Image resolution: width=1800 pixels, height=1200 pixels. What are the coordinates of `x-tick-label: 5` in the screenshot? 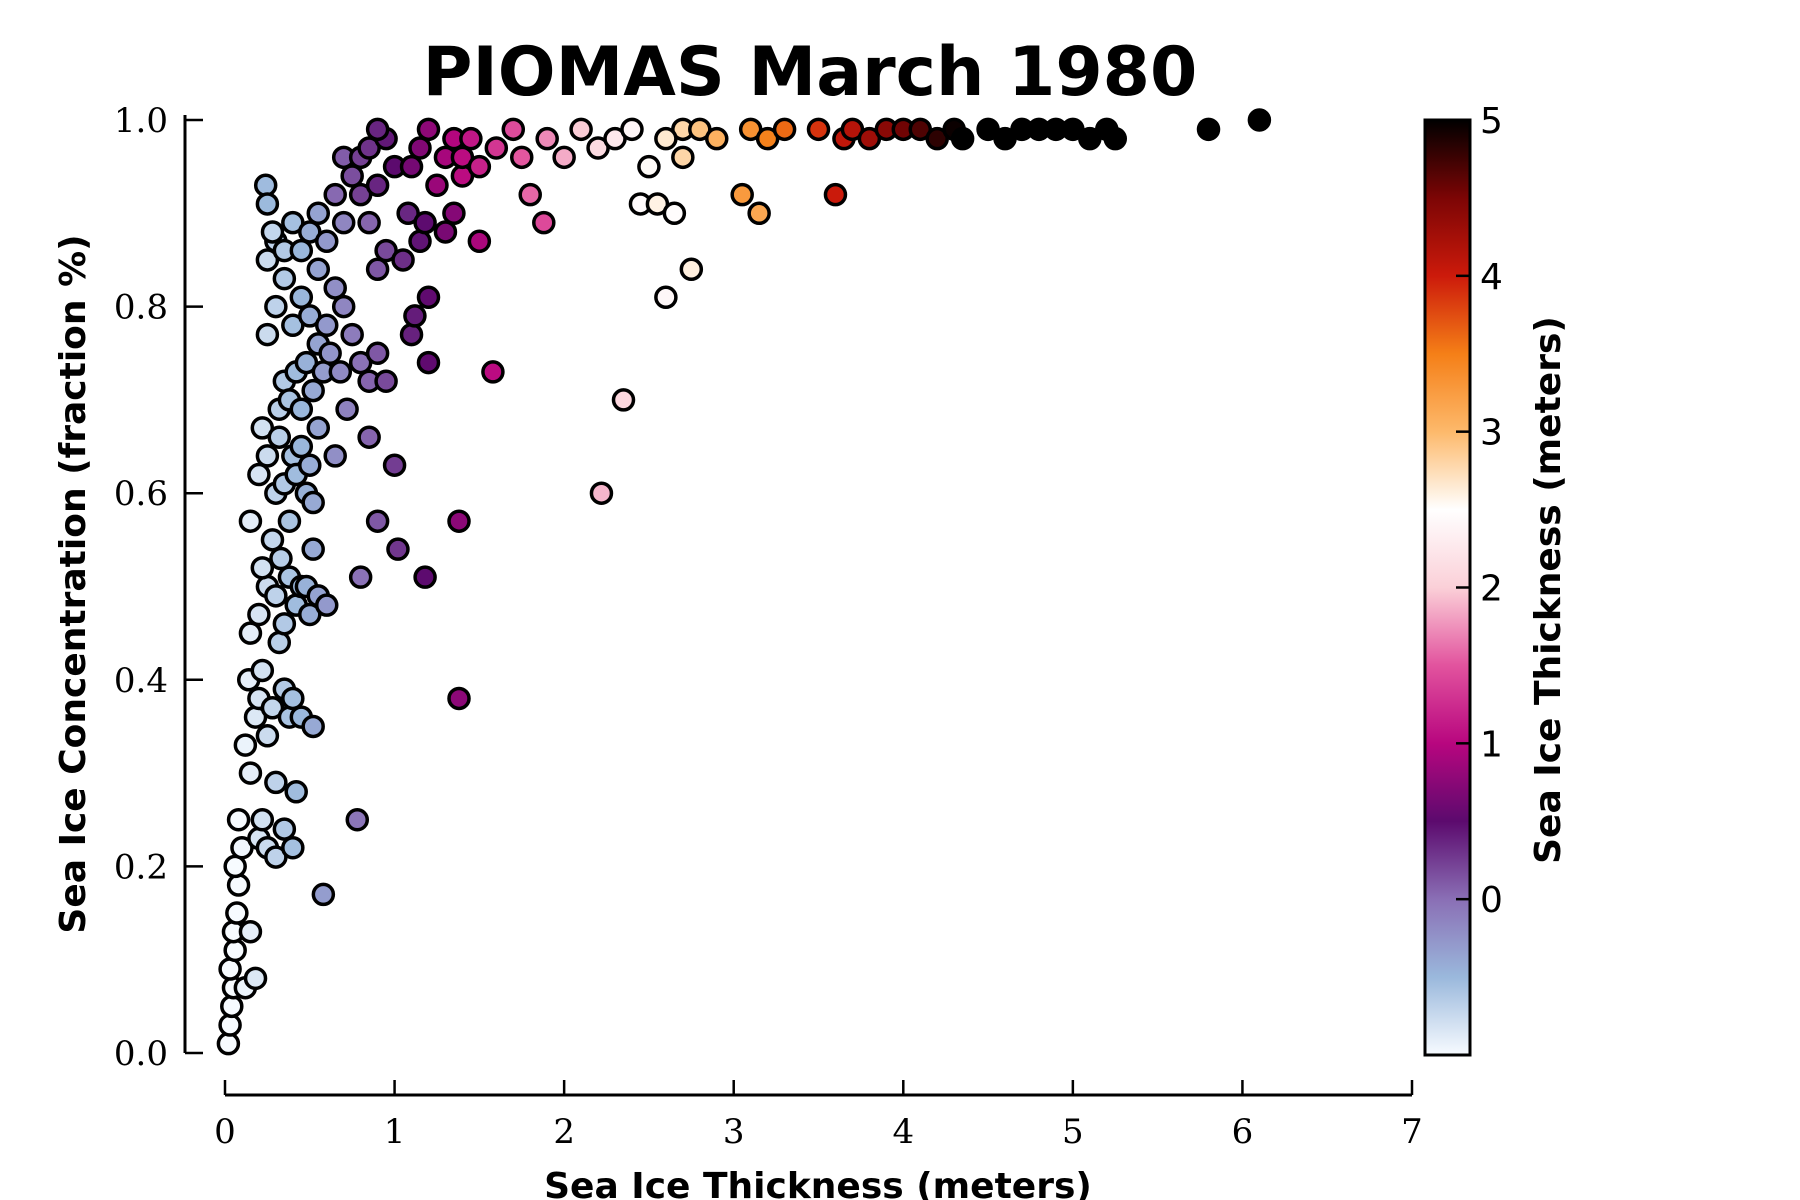 It's located at (1073, 1132).